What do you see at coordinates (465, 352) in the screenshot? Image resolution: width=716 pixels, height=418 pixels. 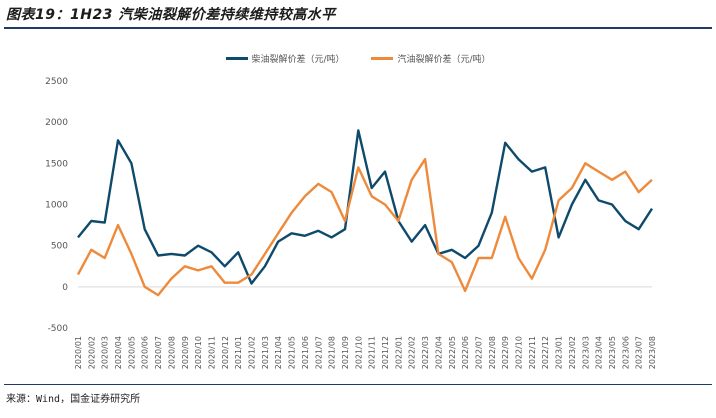 I see `x-tick-label: 2022/06` at bounding box center [465, 352].